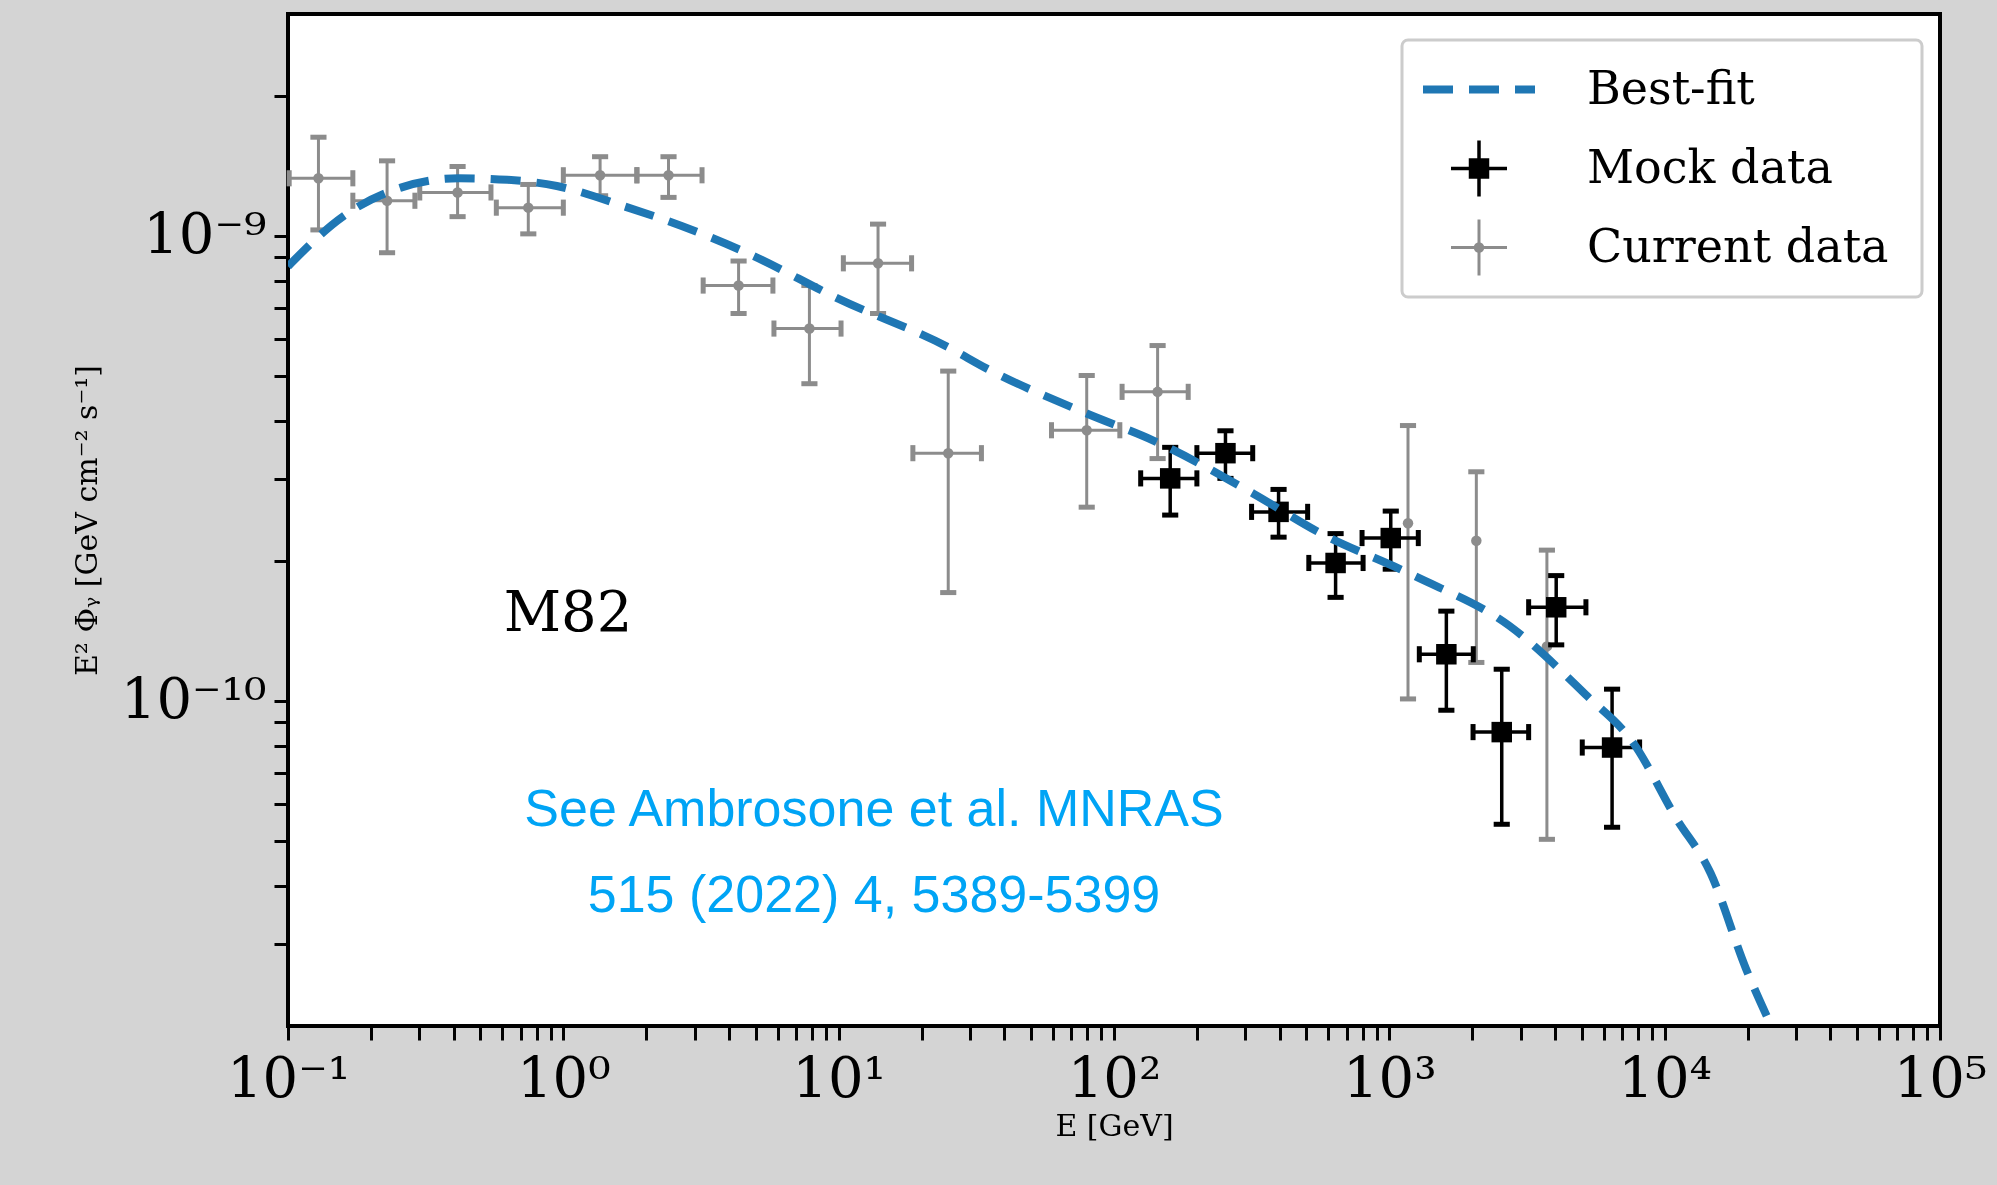 The image size is (1997, 1185). Describe the element at coordinates (205, 234) in the screenshot. I see `y-tick-label: 10⁻⁹` at that location.